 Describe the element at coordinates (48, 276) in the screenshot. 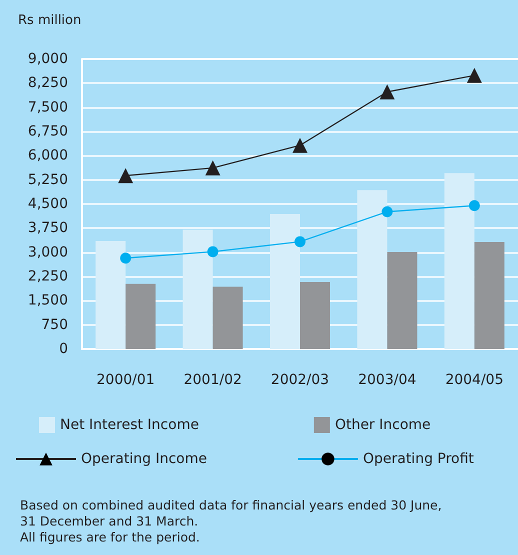

I see `y-tick-label: 2,250` at that location.